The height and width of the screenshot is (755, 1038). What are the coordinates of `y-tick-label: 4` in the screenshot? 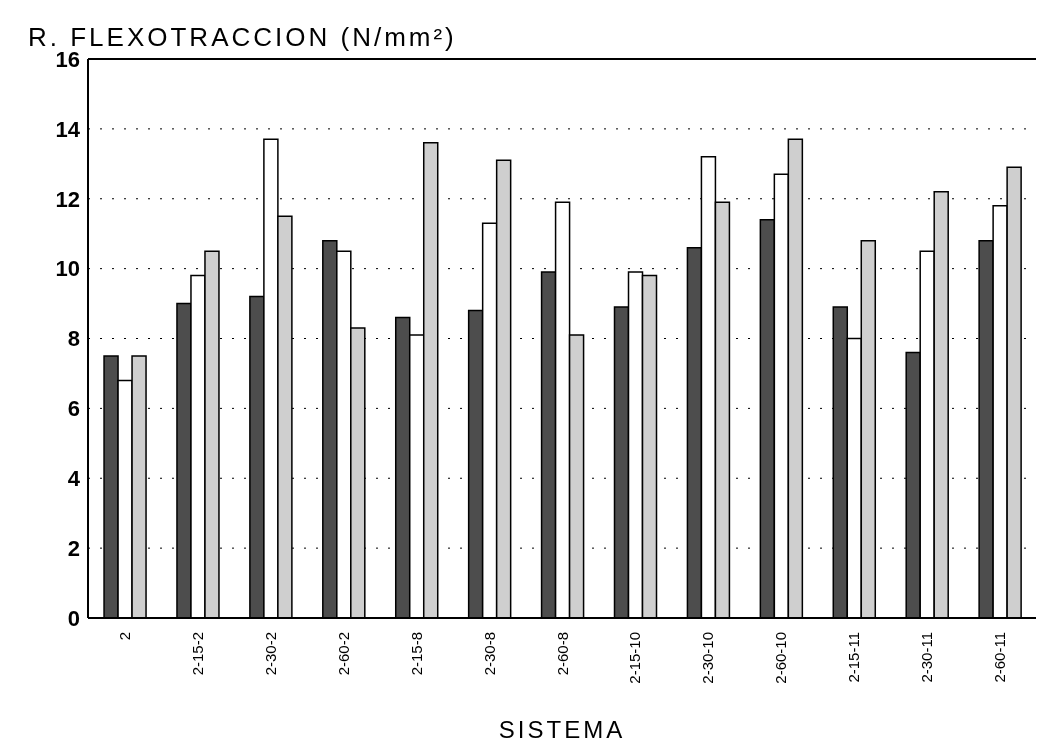 It's located at (74, 479).